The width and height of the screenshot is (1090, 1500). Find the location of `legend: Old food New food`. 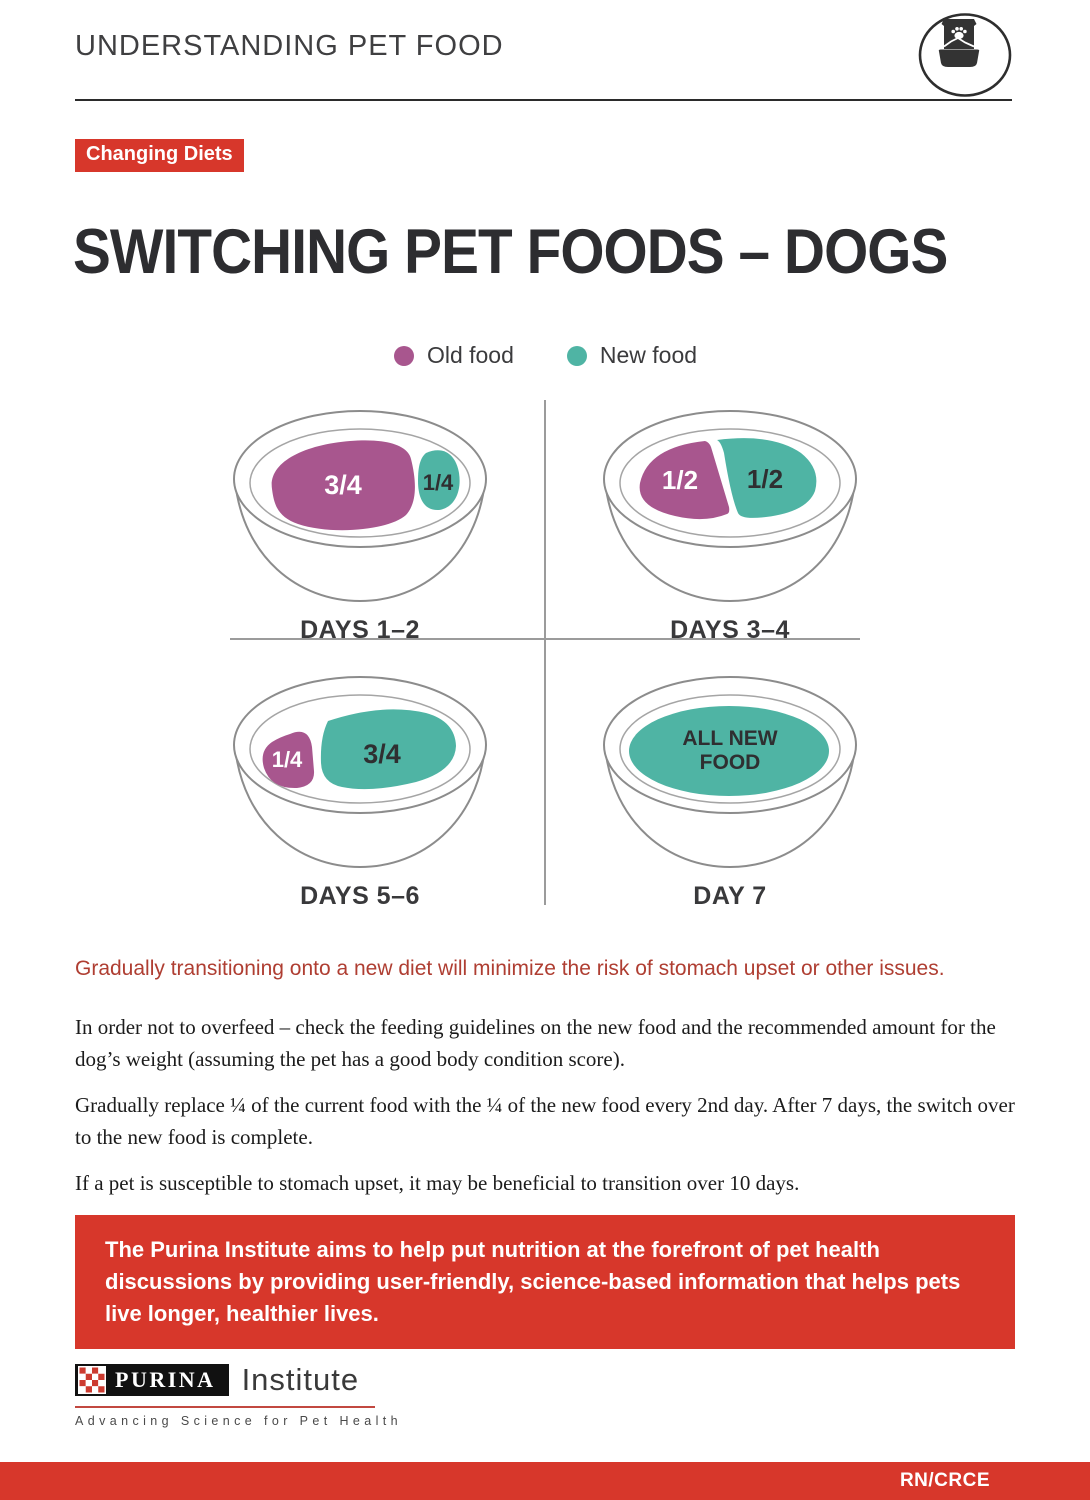

legend: Old food New food is located at coordinates (545, 355).